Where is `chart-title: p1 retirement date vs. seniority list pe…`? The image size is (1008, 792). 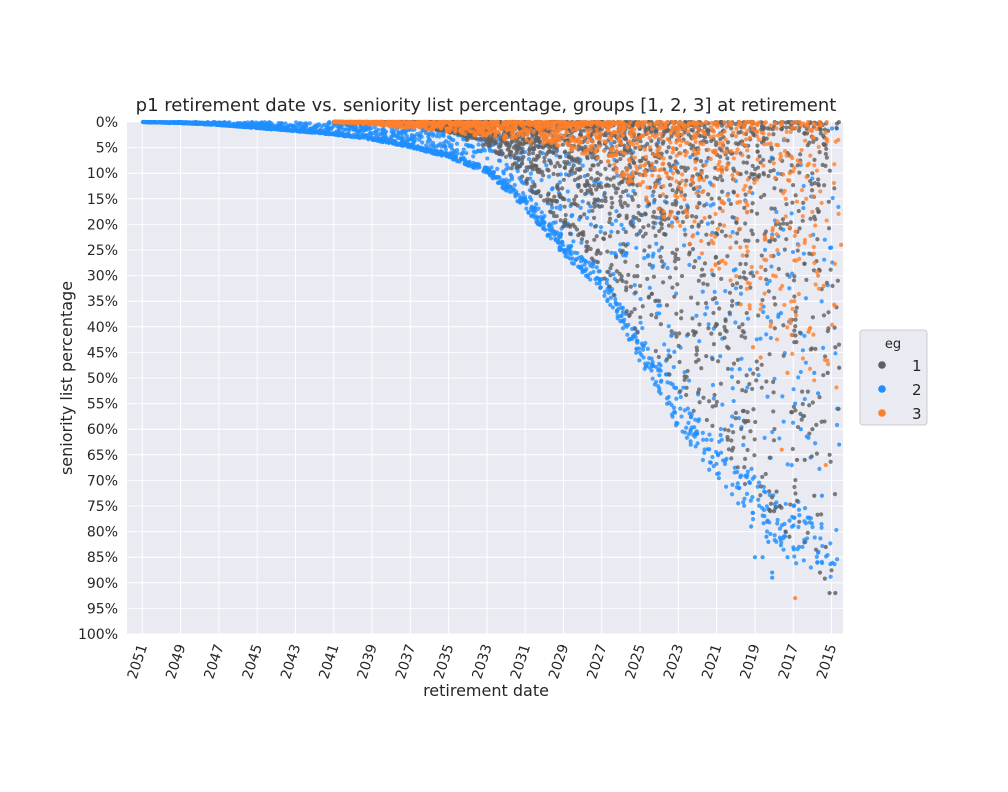 chart-title: p1 retirement date vs. seniority list pe… is located at coordinates (486, 105).